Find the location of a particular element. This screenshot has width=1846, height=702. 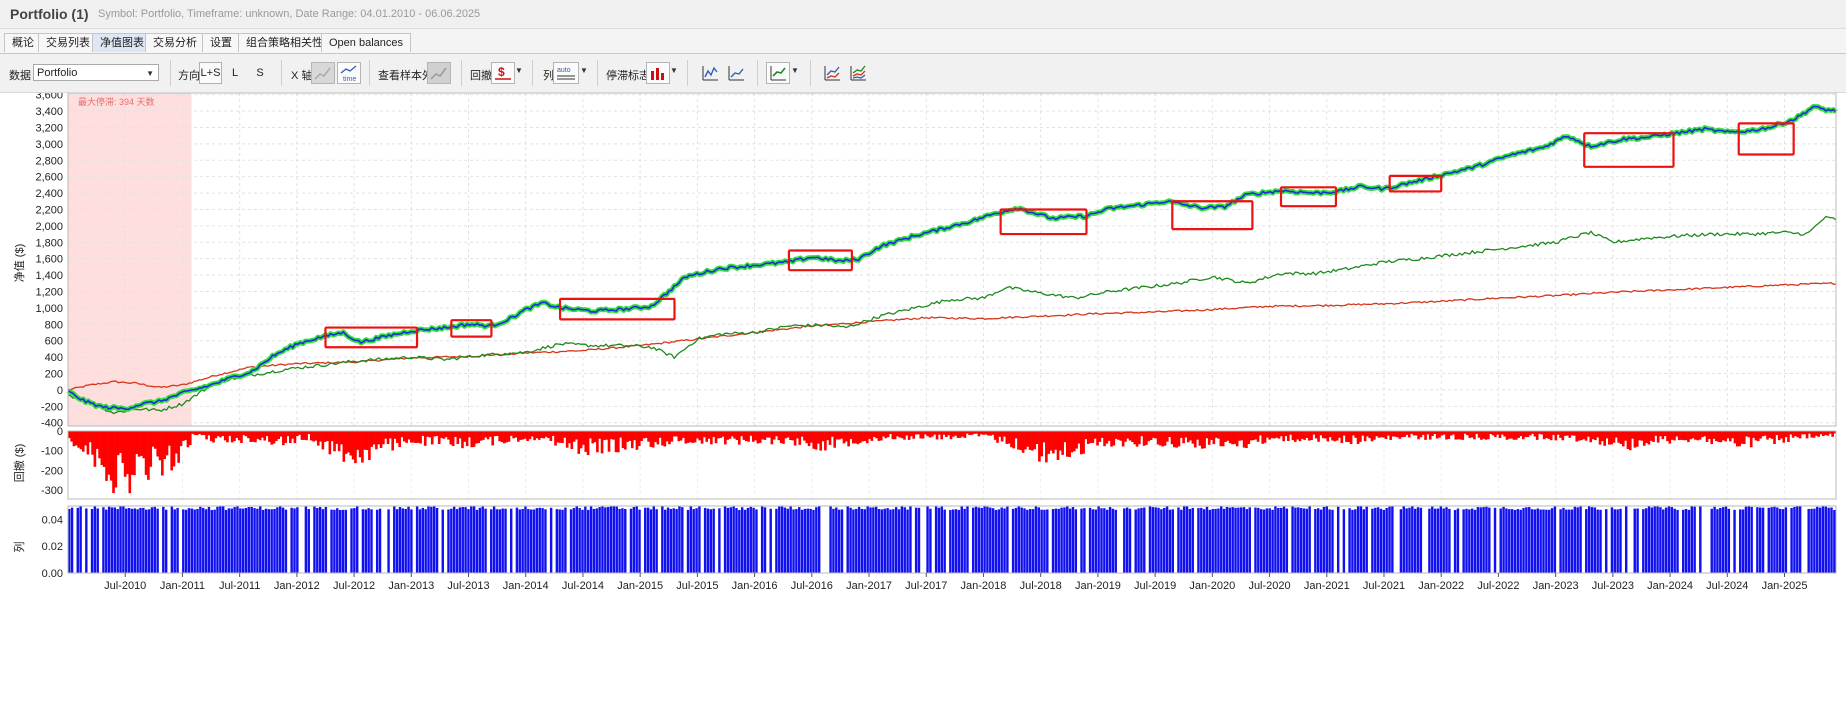

direction-long-short-button: L+S is located at coordinates (210, 73).